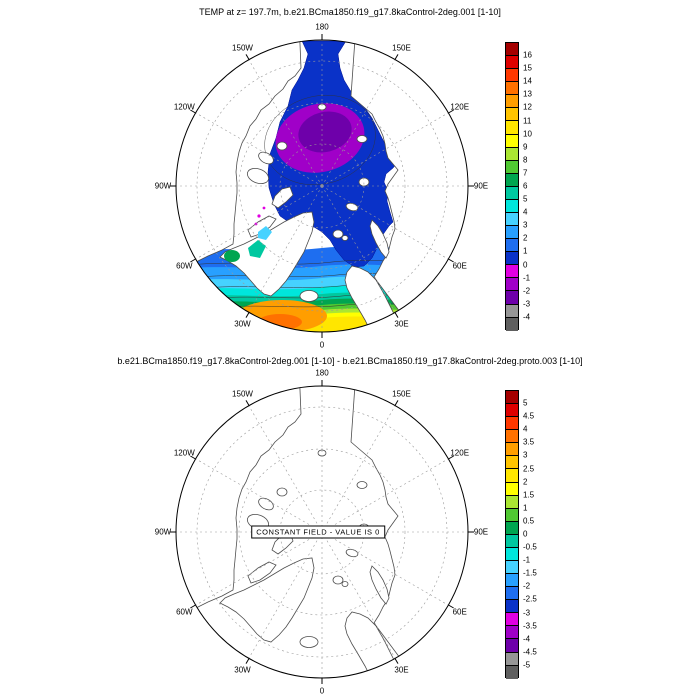 The width and height of the screenshot is (700, 700). I want to click on longitude-label: 60W, so click(184, 611).